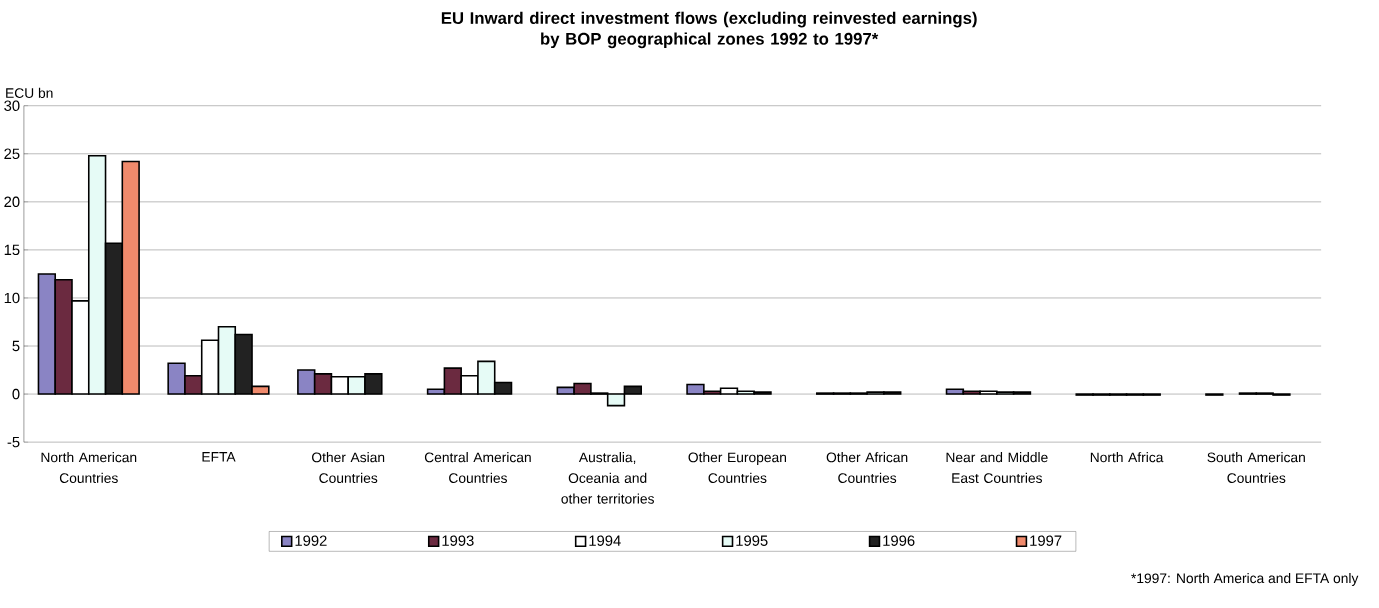 This screenshot has height=608, width=1379. I want to click on text: *1997: North America and EFTA only, so click(1245, 580).